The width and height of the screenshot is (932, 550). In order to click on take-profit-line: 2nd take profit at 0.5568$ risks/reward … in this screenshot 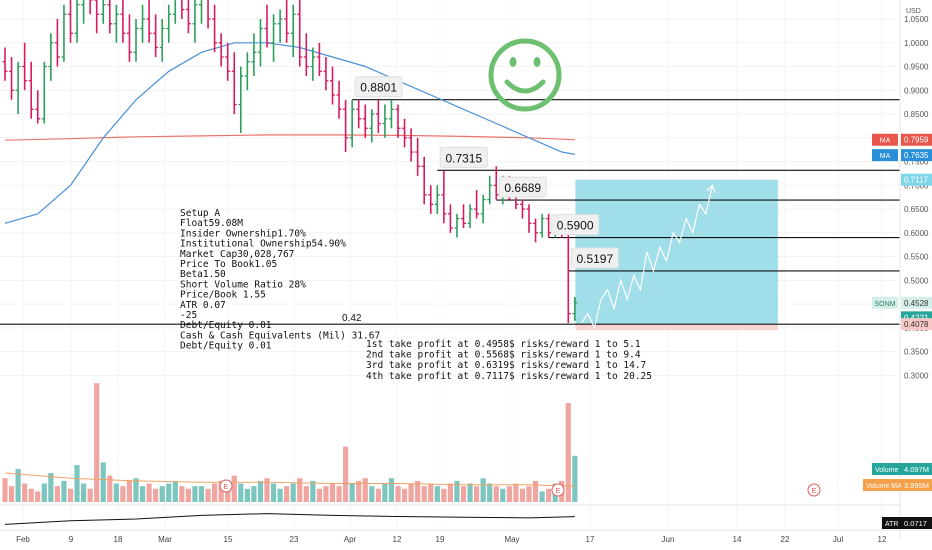, I will do `click(503, 355)`.